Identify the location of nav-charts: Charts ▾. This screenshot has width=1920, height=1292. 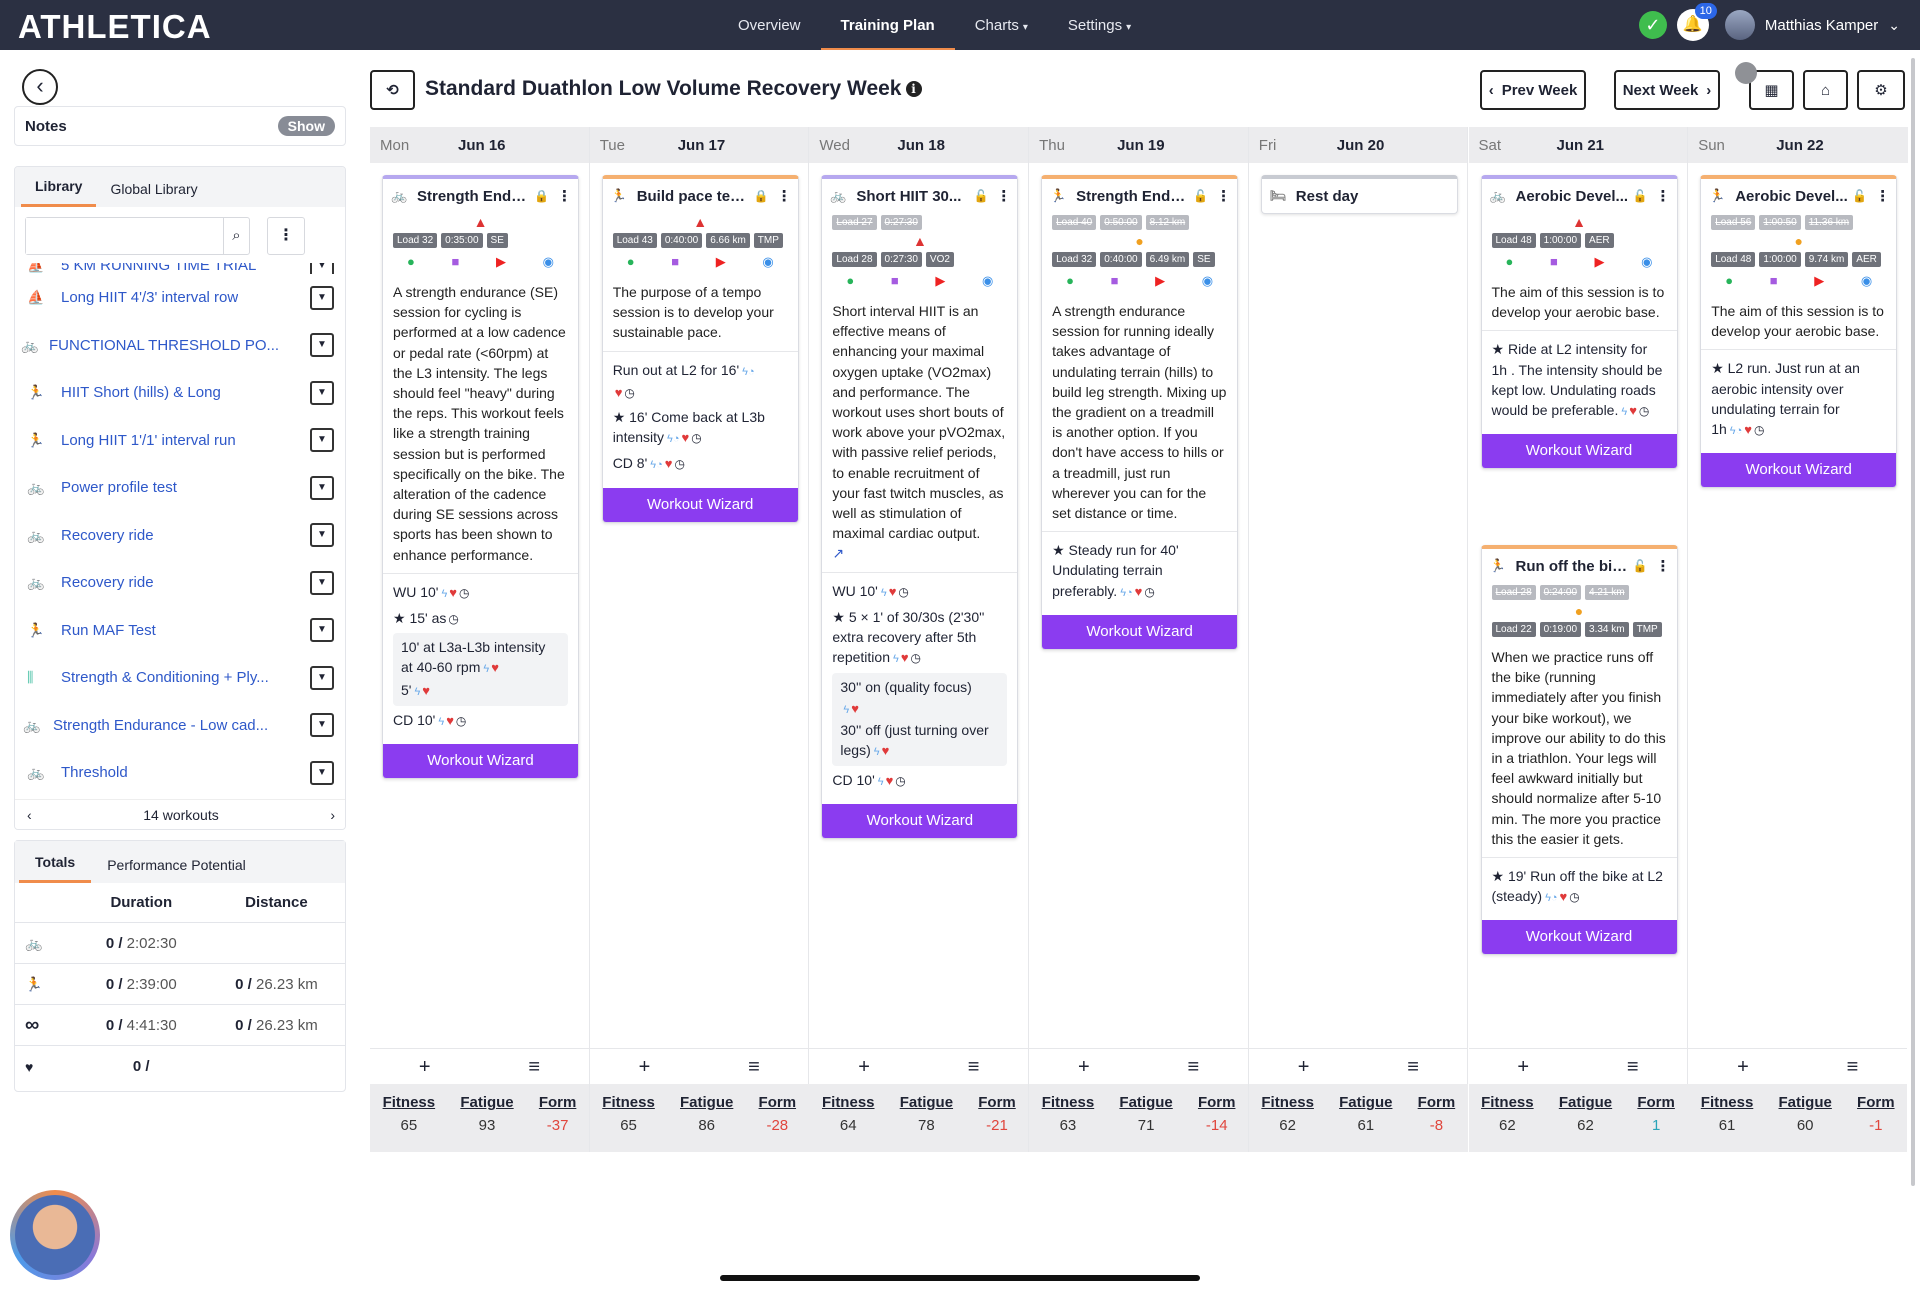
(1001, 25).